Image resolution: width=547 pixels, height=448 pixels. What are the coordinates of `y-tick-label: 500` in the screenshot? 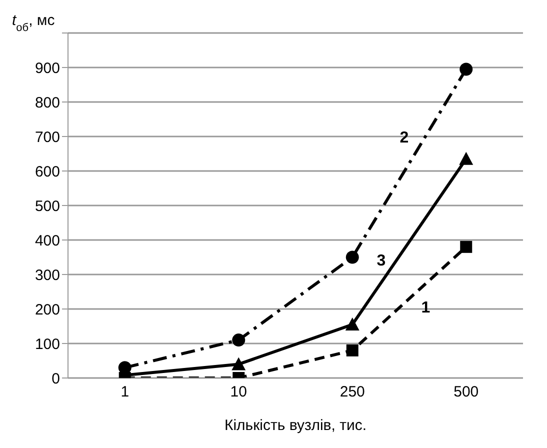 It's located at (47, 206).